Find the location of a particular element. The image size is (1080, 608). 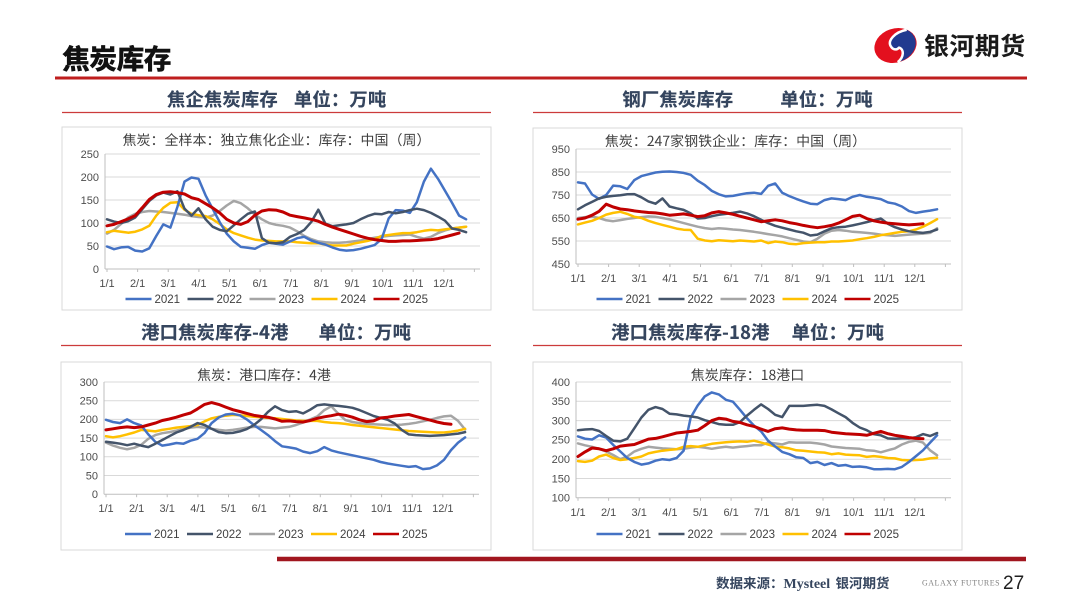

svg-text: 950 is located at coordinates (561, 150).